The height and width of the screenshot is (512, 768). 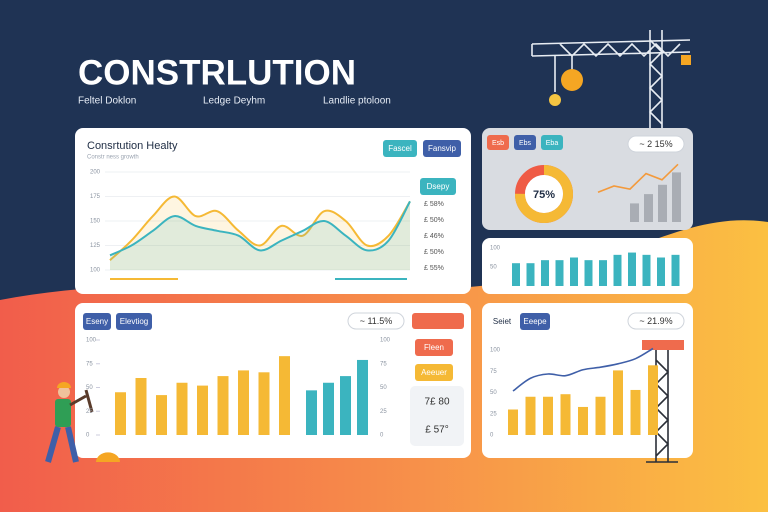 I want to click on worker, so click(x=82, y=422).